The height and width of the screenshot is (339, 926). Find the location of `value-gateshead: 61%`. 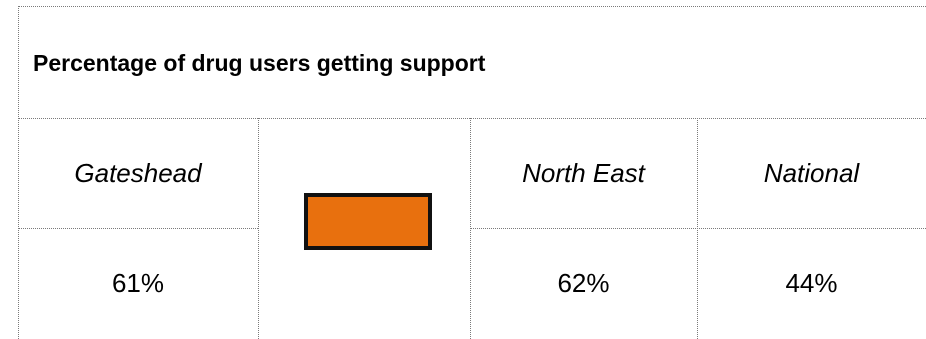

value-gateshead: 61% is located at coordinates (138, 283).